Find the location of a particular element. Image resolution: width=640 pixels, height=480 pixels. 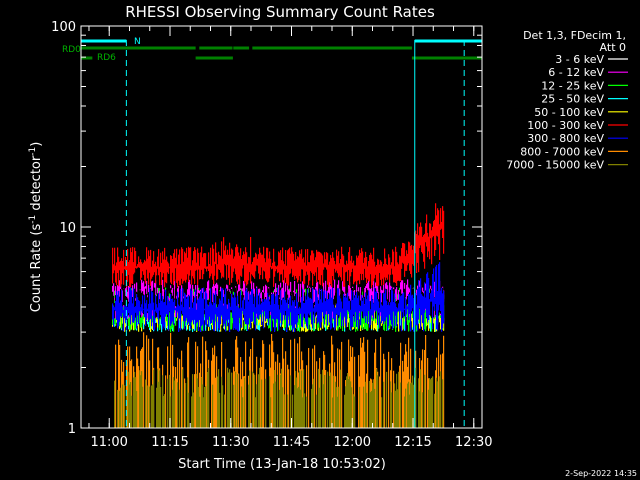

legend-item: 50 - 100 keV is located at coordinates (581, 112).